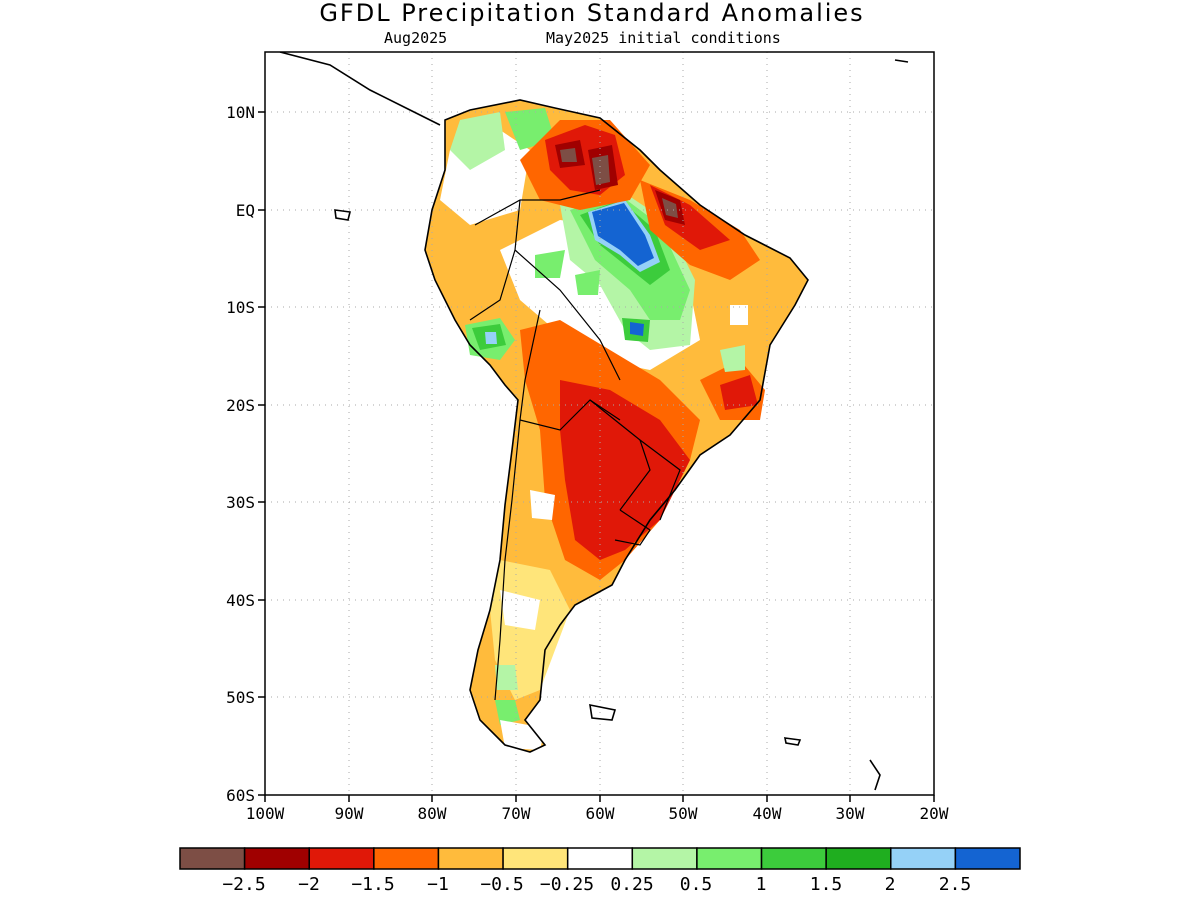  What do you see at coordinates (240, 697) in the screenshot?
I see `lat-label: 50S` at bounding box center [240, 697].